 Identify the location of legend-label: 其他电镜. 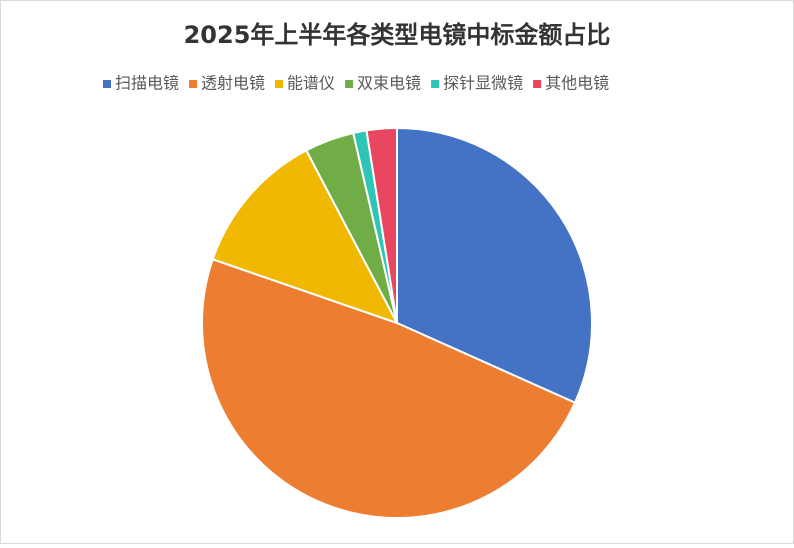
(577, 83).